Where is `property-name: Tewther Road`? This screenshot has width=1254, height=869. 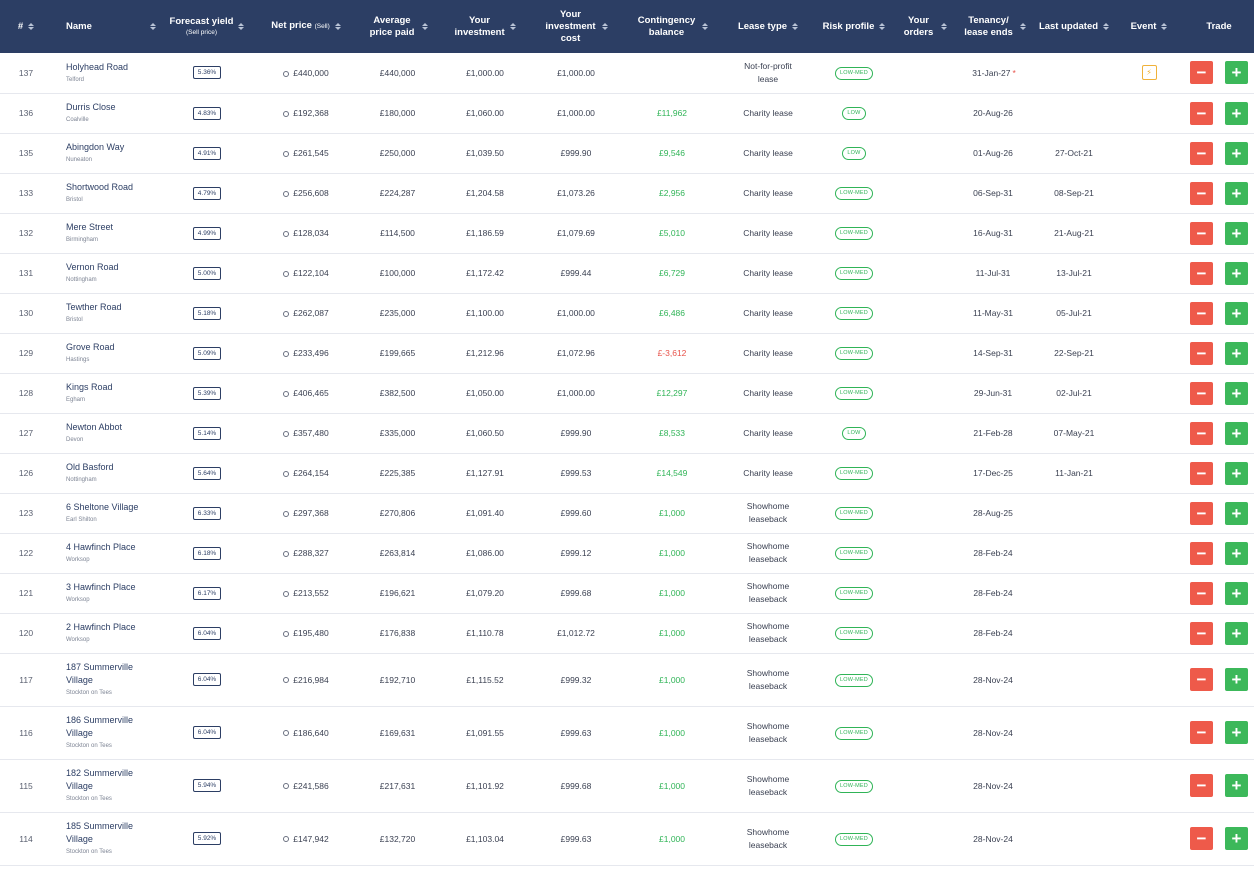 property-name: Tewther Road is located at coordinates (94, 307).